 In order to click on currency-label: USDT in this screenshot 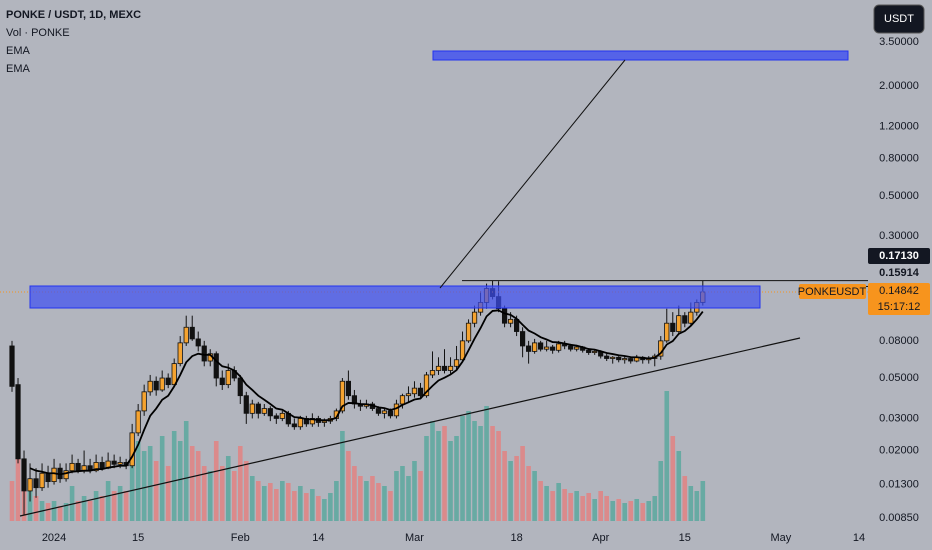, I will do `click(899, 19)`.